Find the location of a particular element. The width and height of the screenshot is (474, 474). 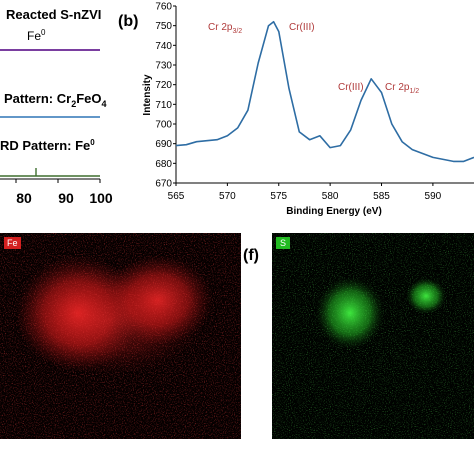

panel-b-label: (b) is located at coordinates (128, 21).